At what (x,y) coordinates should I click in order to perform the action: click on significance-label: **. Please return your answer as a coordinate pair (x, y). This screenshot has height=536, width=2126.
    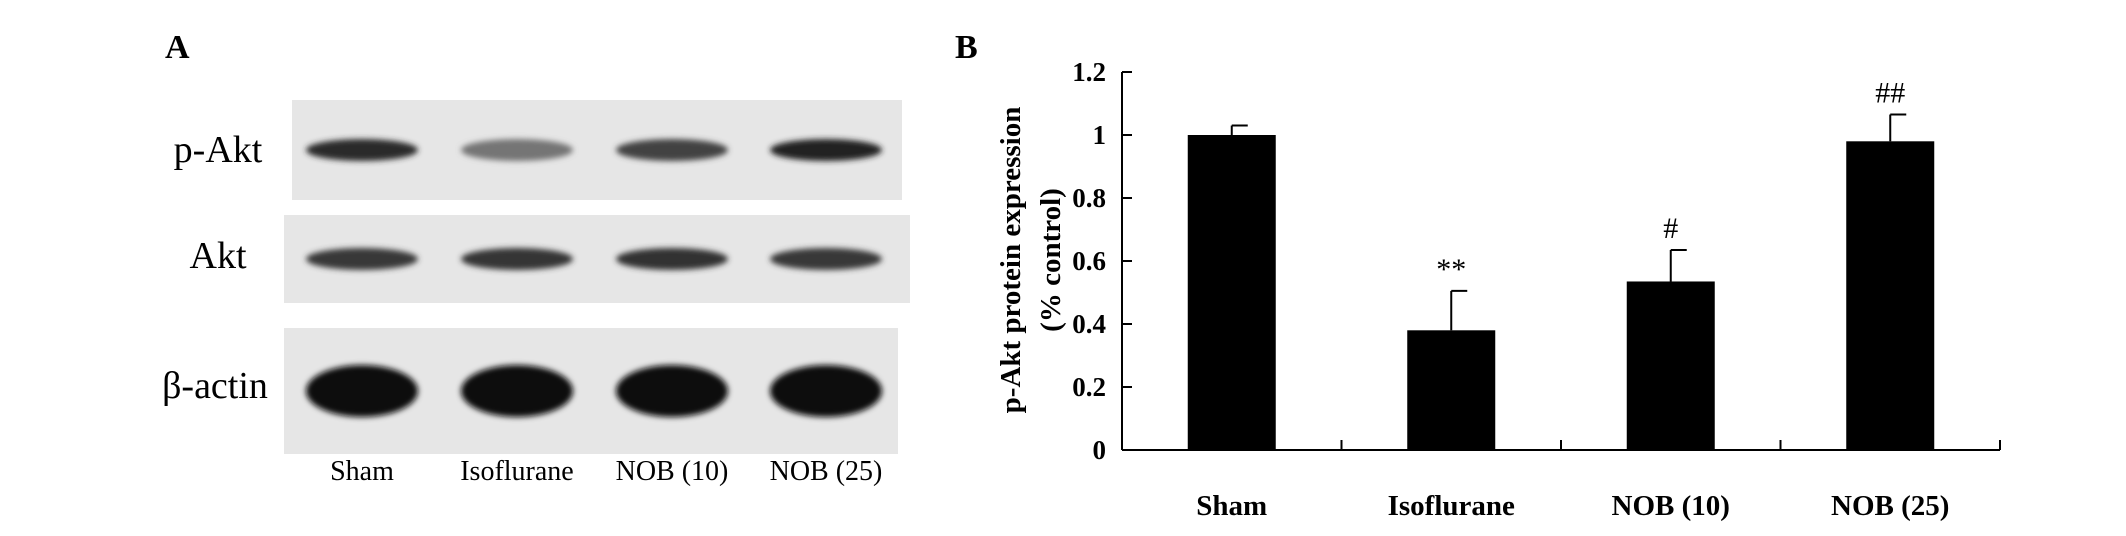
    Looking at the image, I should click on (1451, 269).